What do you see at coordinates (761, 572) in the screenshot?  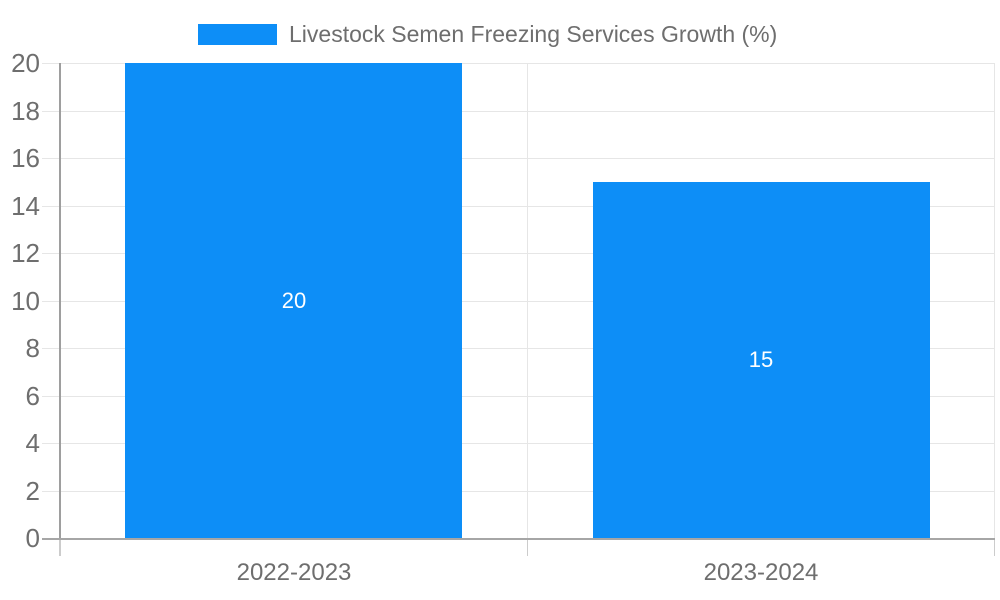 I see `x-axis-label-2023-2024: 2023-2024` at bounding box center [761, 572].